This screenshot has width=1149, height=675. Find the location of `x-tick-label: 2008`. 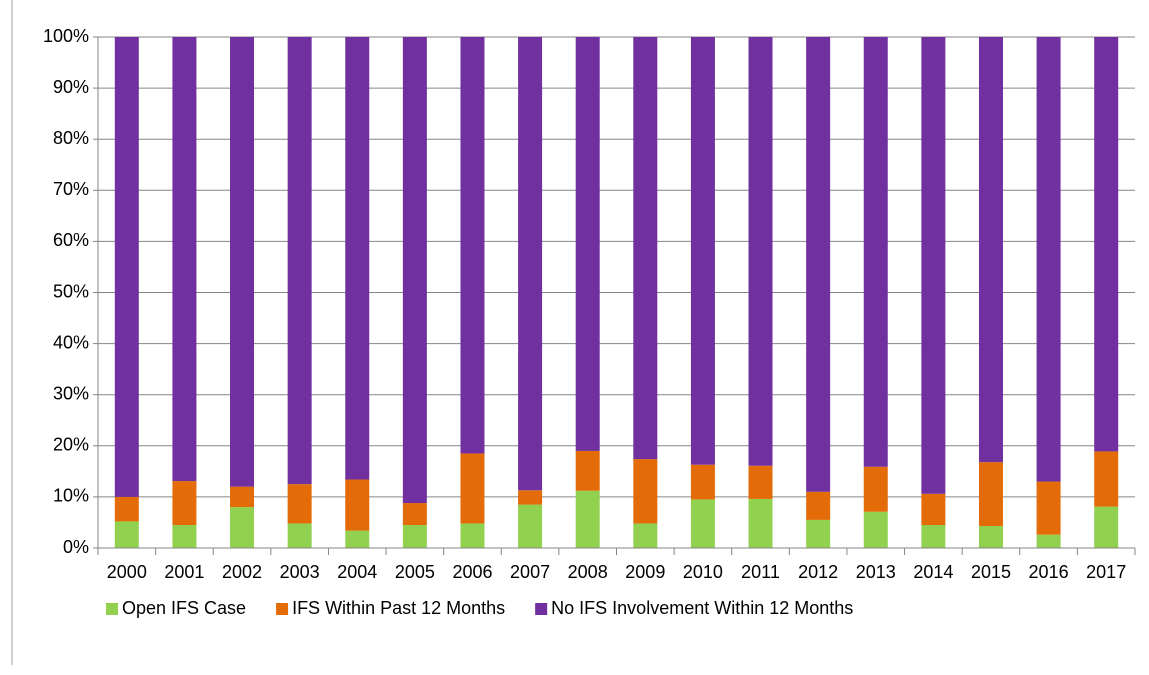

x-tick-label: 2008 is located at coordinates (588, 572).